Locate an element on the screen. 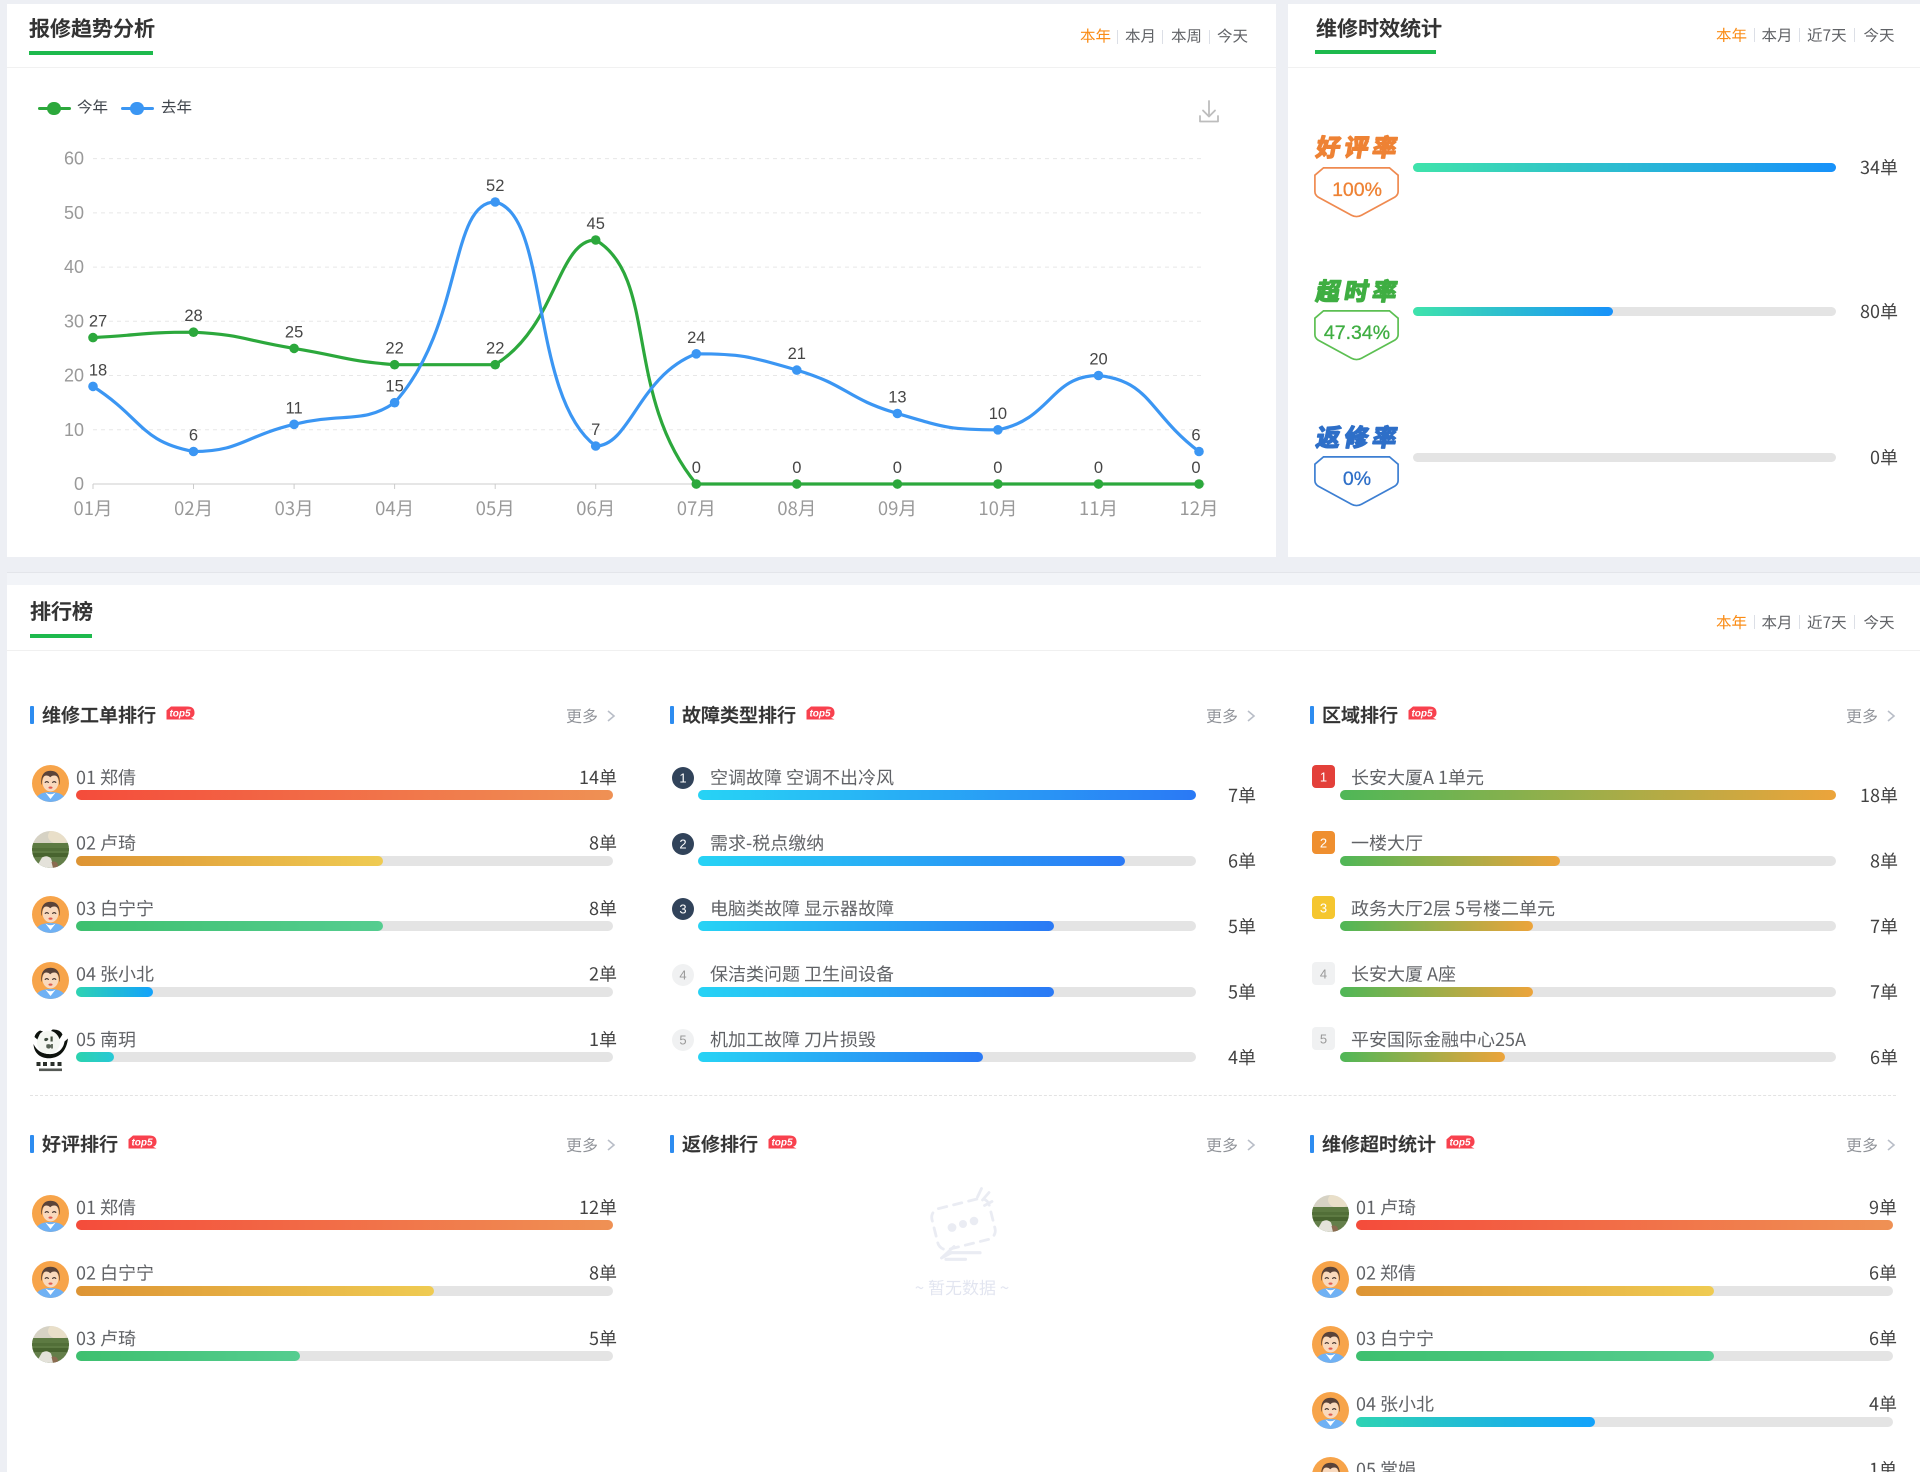  svg-text: 21 is located at coordinates (797, 354).